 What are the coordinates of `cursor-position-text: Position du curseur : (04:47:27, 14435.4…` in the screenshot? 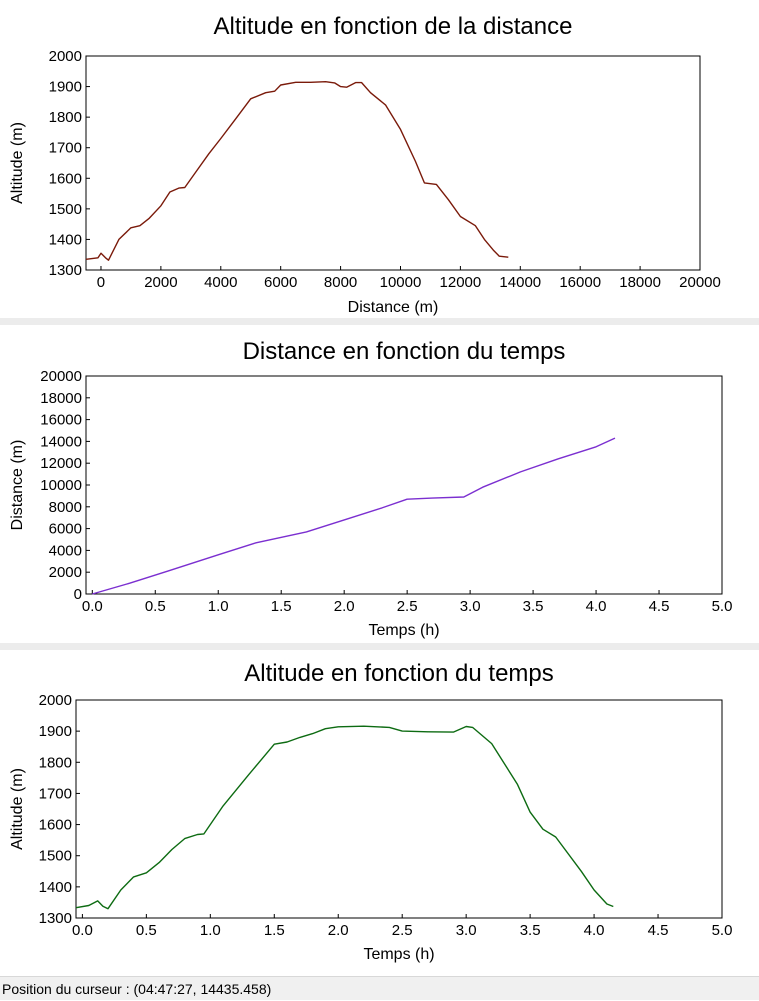 It's located at (137, 989).